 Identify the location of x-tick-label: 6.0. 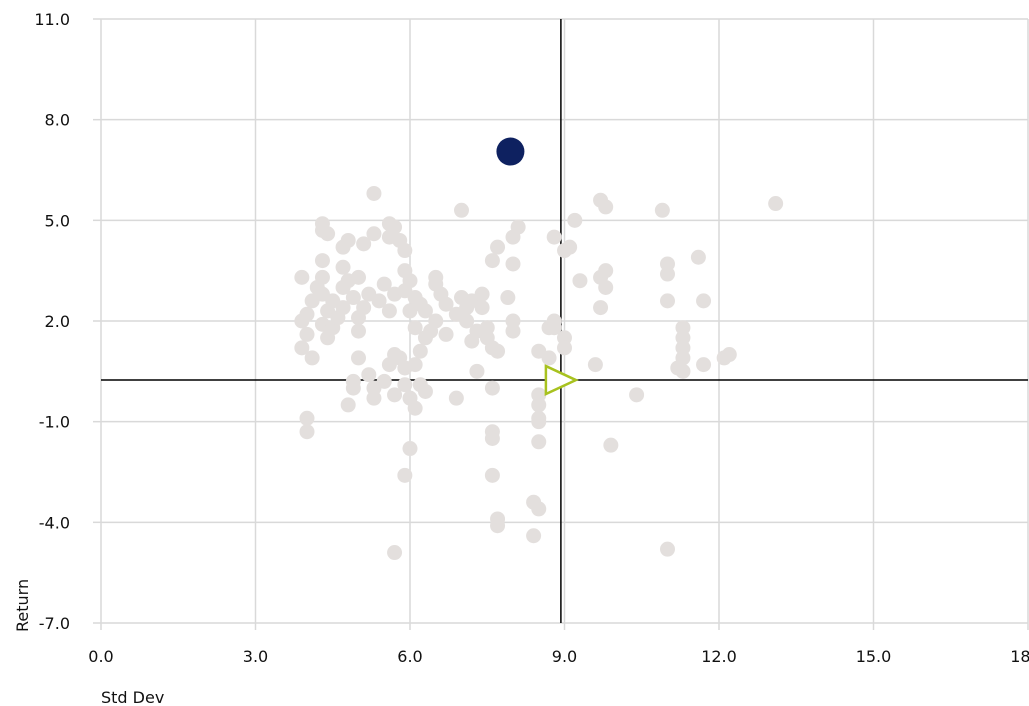
(409, 656).